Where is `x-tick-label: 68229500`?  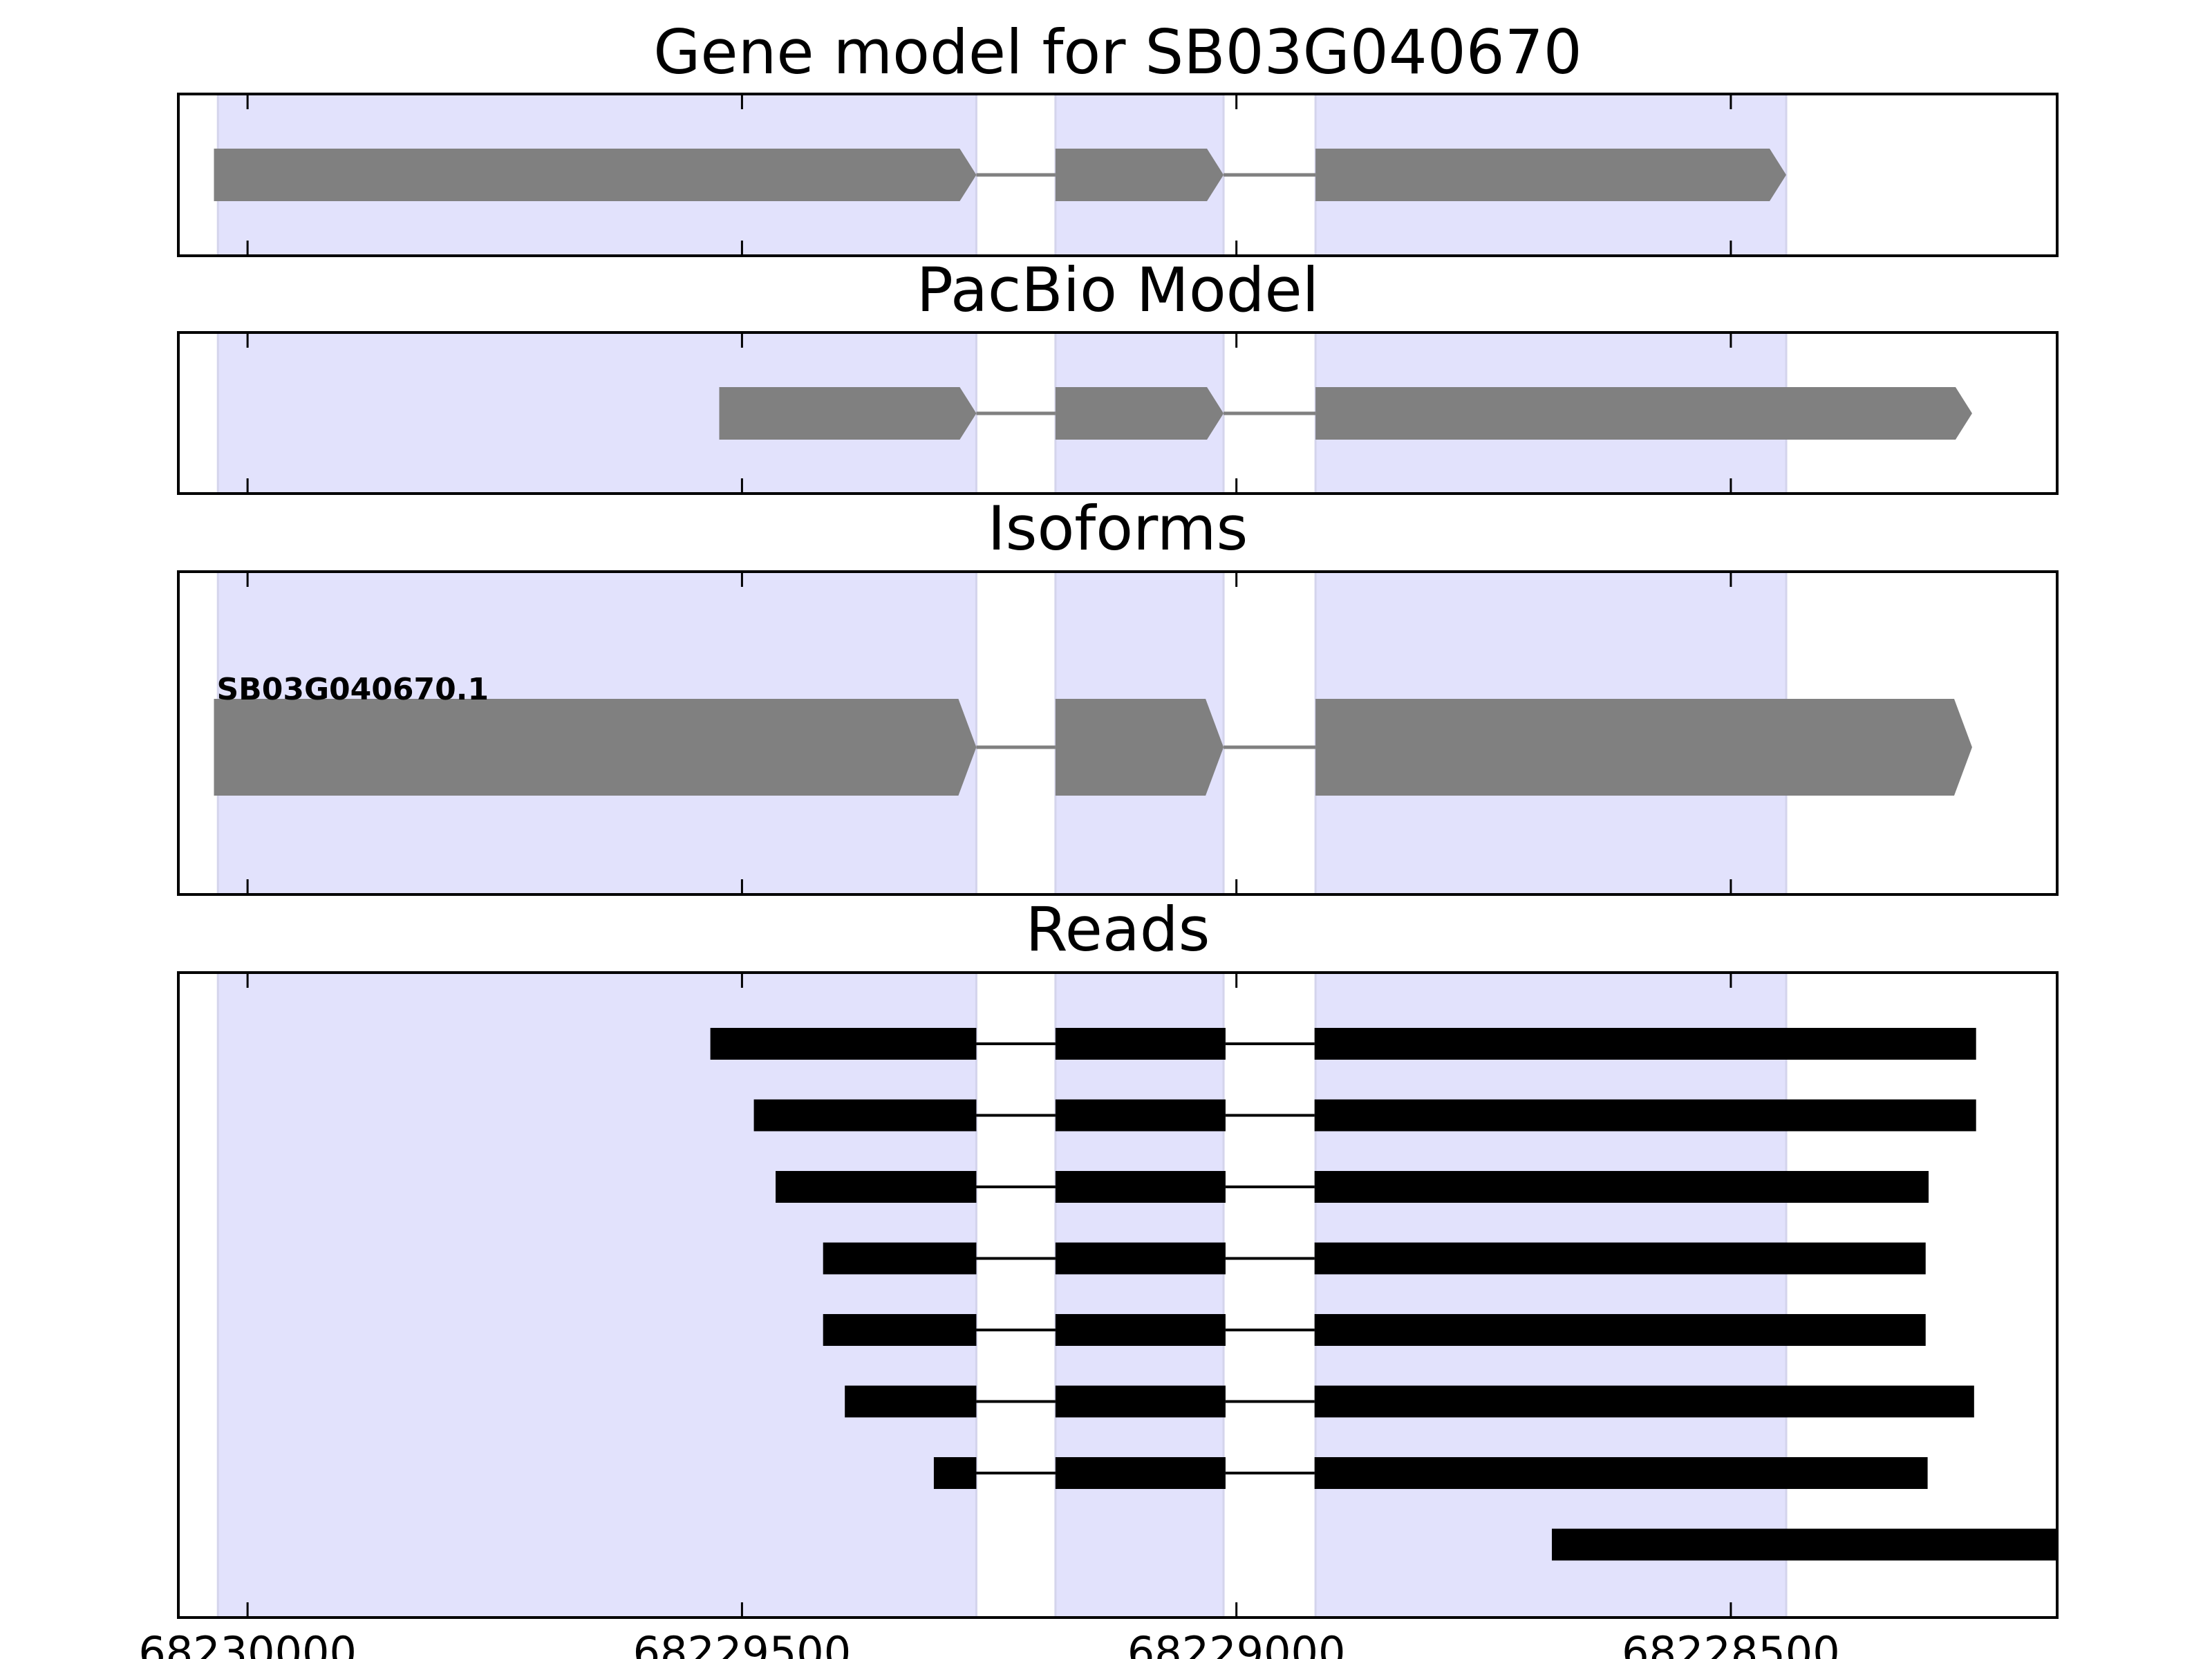 x-tick-label: 68229500 is located at coordinates (742, 1643).